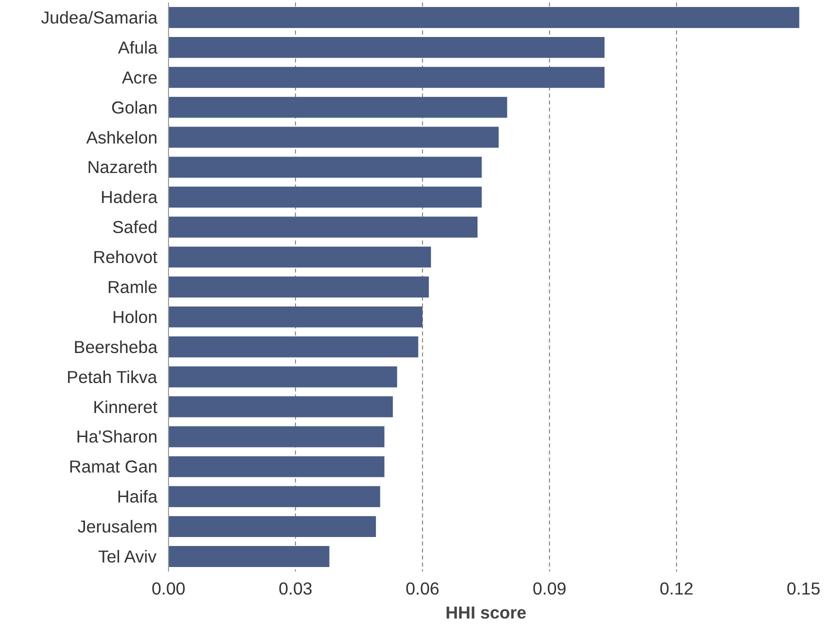 This screenshot has height=641, width=833. I want to click on y-tick-label: Ashkelon, so click(122, 137).